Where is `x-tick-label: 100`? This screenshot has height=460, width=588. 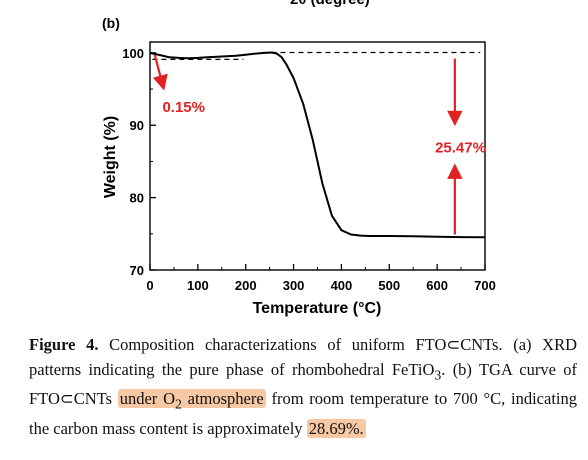 x-tick-label: 100 is located at coordinates (198, 285).